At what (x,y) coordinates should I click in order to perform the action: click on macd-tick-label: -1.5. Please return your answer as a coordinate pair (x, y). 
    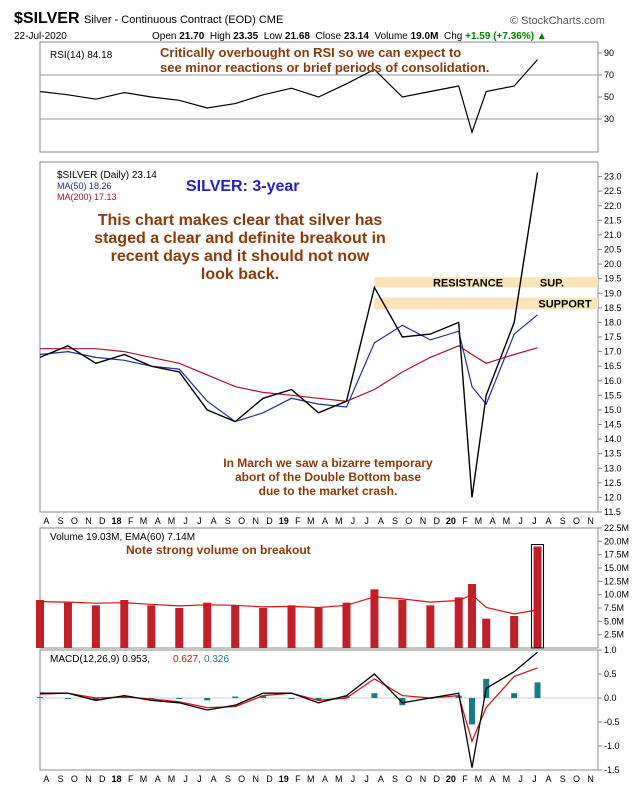
    Looking at the image, I should click on (612, 770).